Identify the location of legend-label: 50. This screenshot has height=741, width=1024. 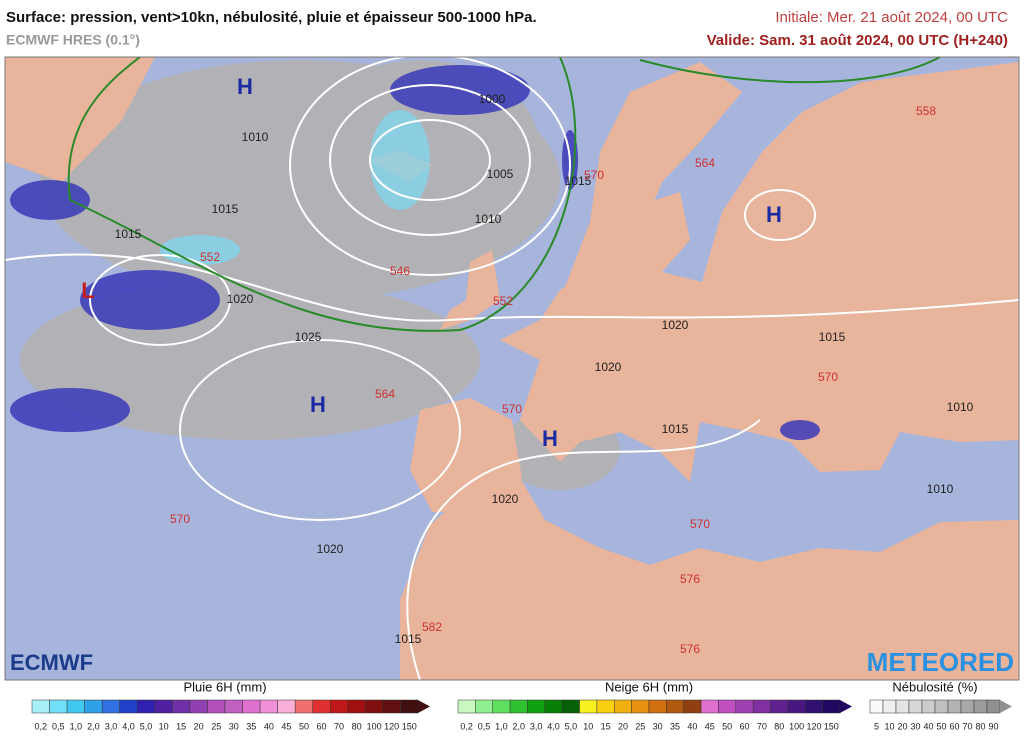
(727, 726).